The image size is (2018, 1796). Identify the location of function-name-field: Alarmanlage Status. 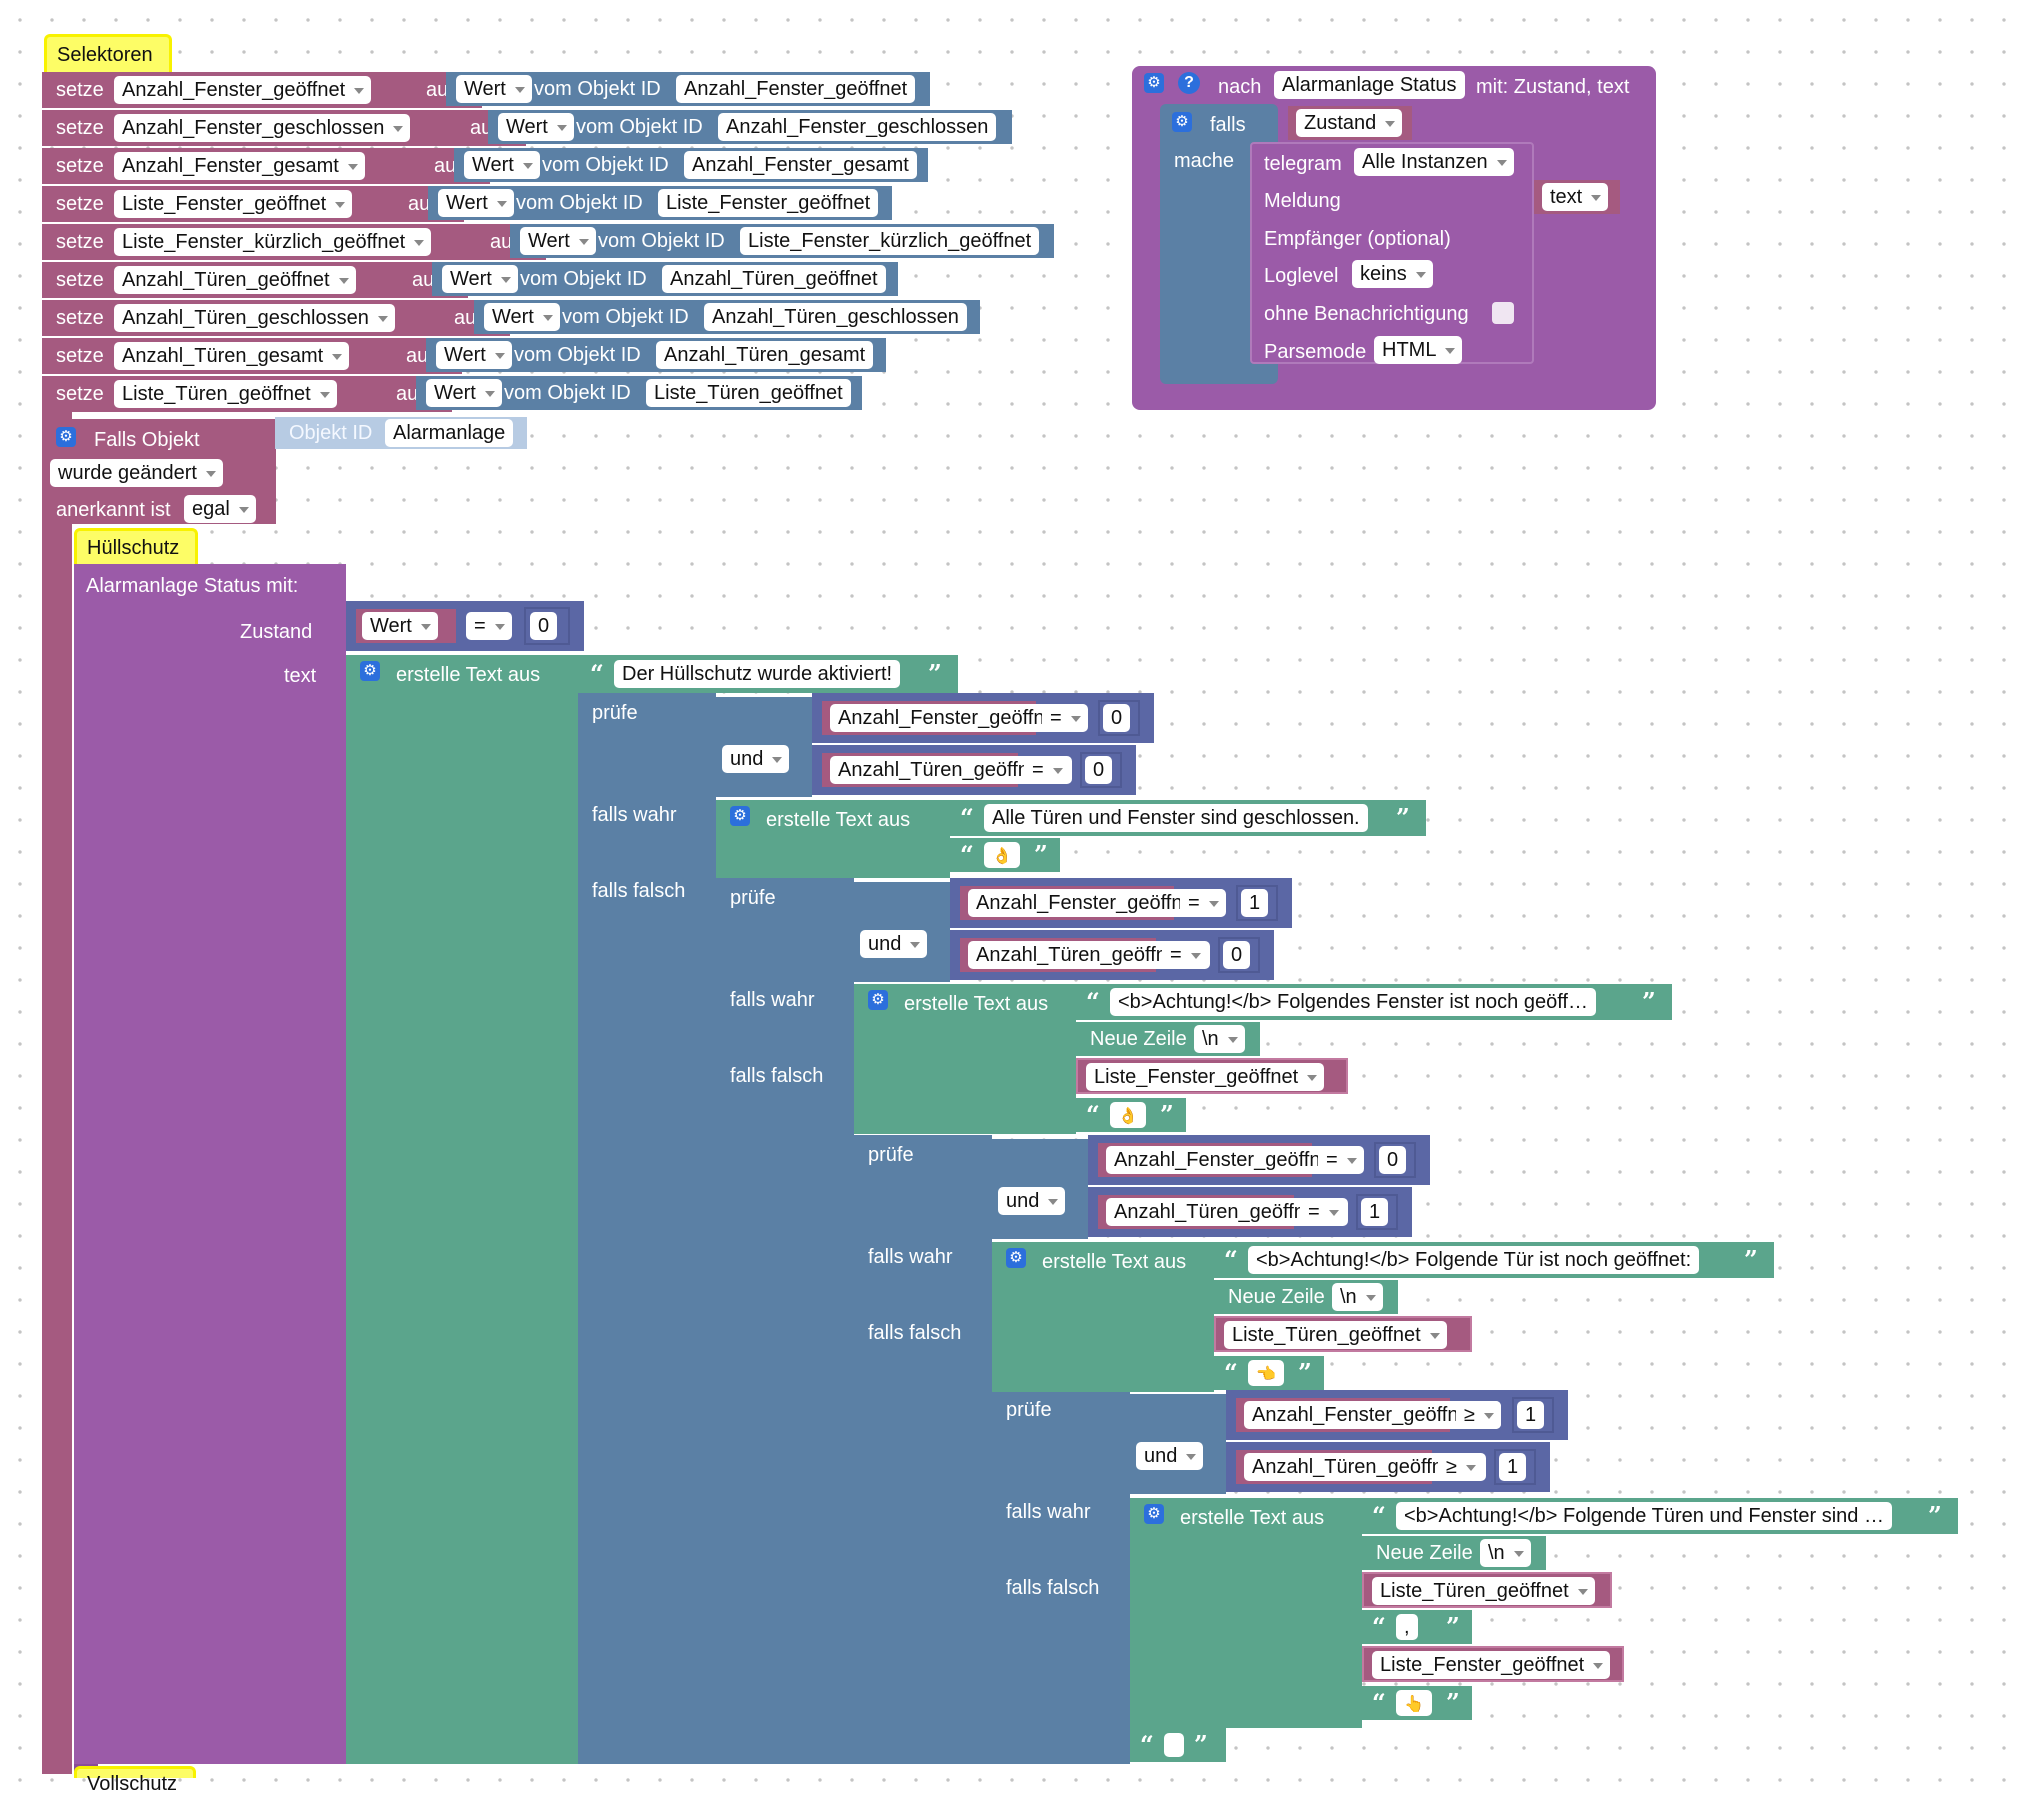
(1369, 85).